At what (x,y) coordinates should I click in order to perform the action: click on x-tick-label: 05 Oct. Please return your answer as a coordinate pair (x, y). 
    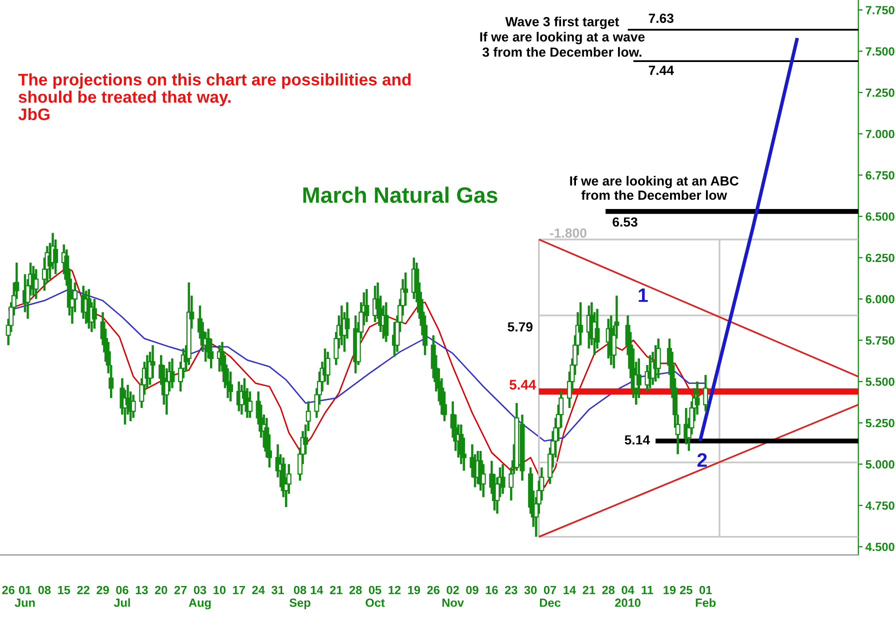
    Looking at the image, I should click on (375, 596).